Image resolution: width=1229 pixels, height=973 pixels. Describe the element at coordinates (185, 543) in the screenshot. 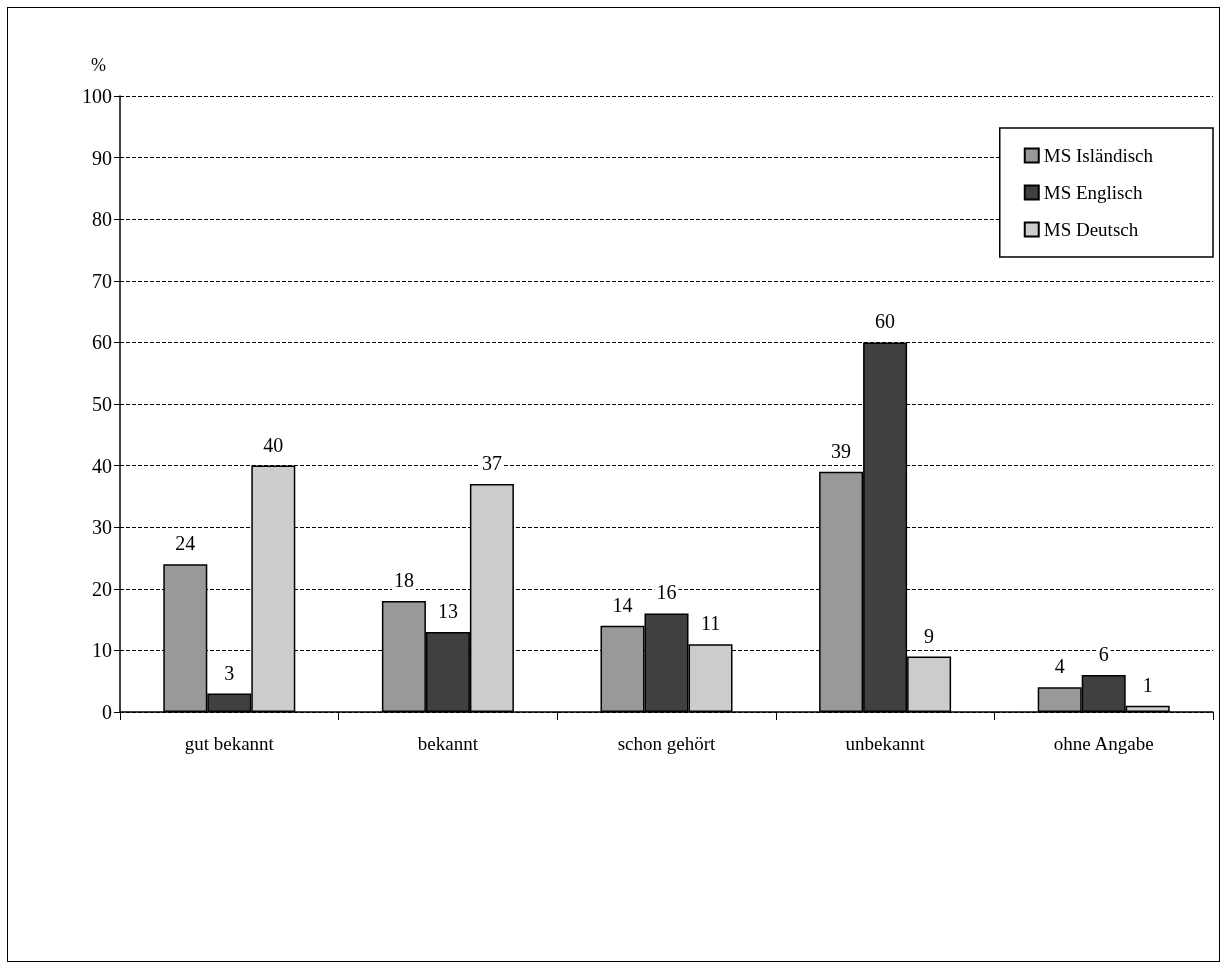

I see `data-label: 24` at that location.